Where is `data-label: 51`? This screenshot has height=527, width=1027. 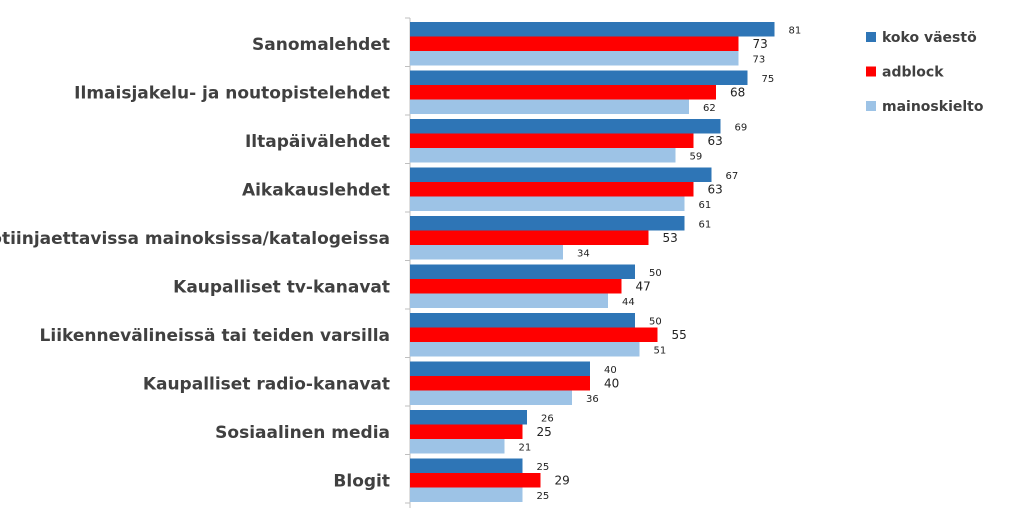
data-label: 51 is located at coordinates (660, 350).